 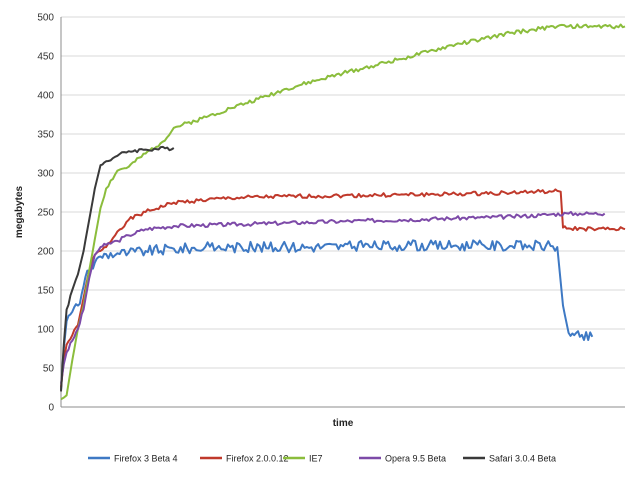 I want to click on y-tick-label: 150, so click(x=45, y=291).